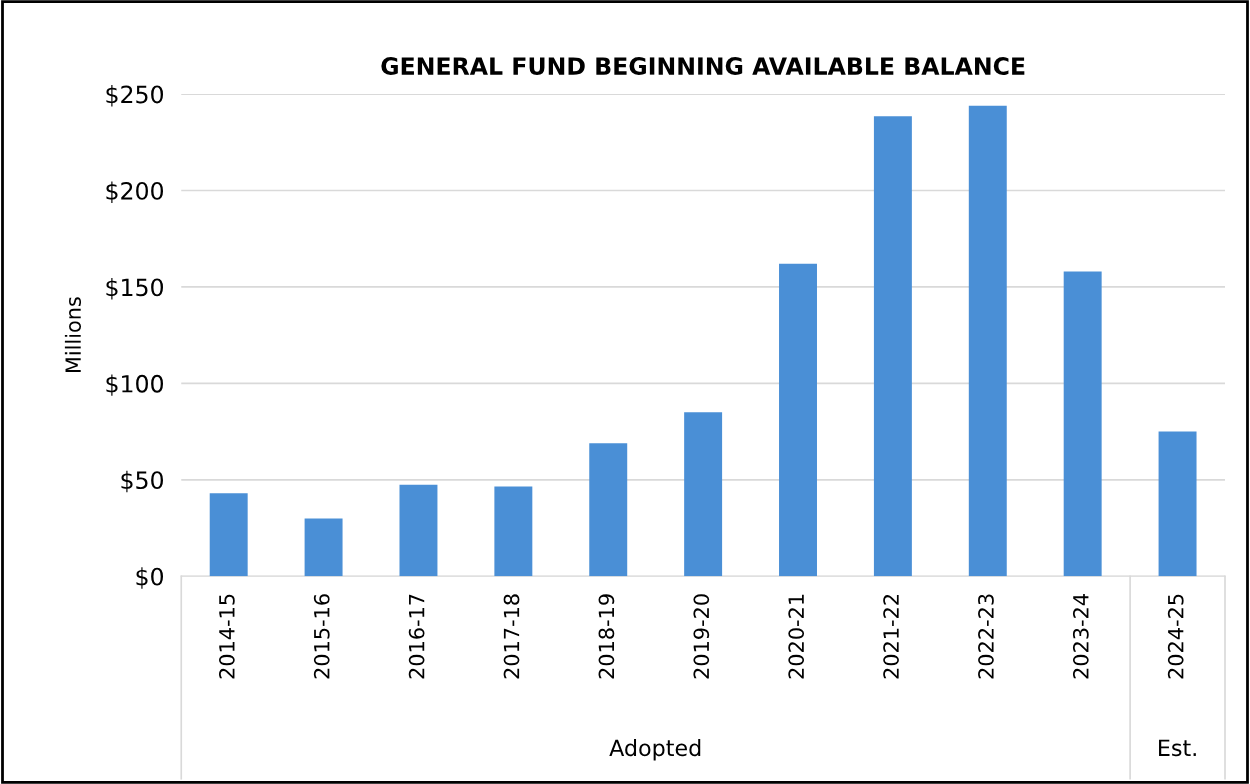 The width and height of the screenshot is (1250, 784). What do you see at coordinates (226, 636) in the screenshot?
I see `x-tick-label: 2014-15` at bounding box center [226, 636].